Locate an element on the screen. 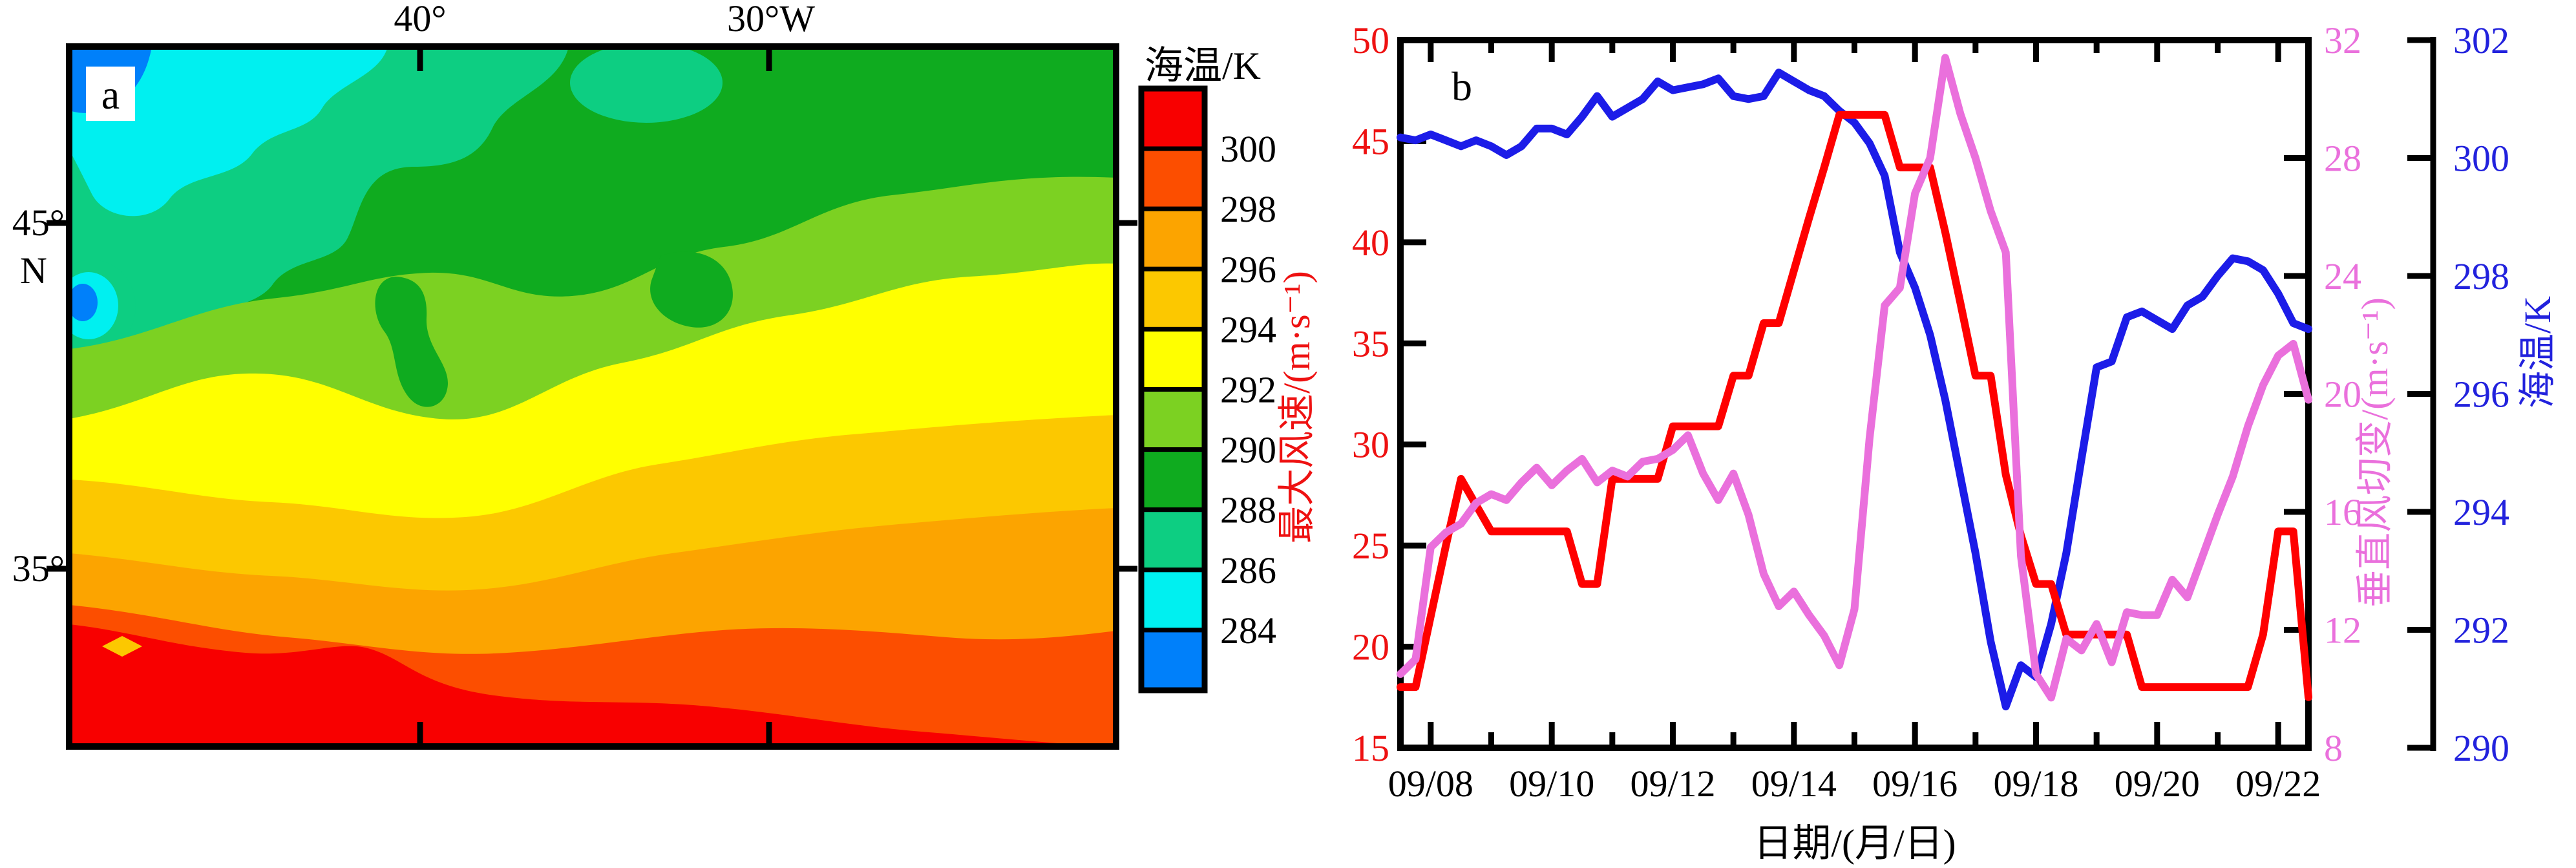 The image size is (2576, 868). tick-label: 292 is located at coordinates (2481, 630).